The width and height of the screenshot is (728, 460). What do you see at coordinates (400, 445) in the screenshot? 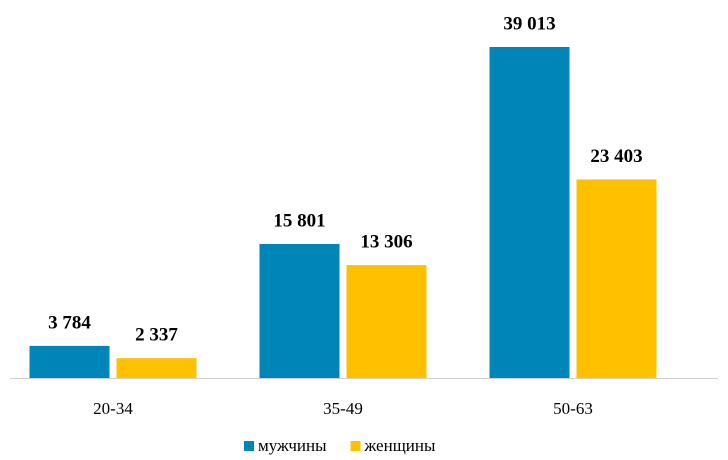
I see `legend-label: женщины` at bounding box center [400, 445].